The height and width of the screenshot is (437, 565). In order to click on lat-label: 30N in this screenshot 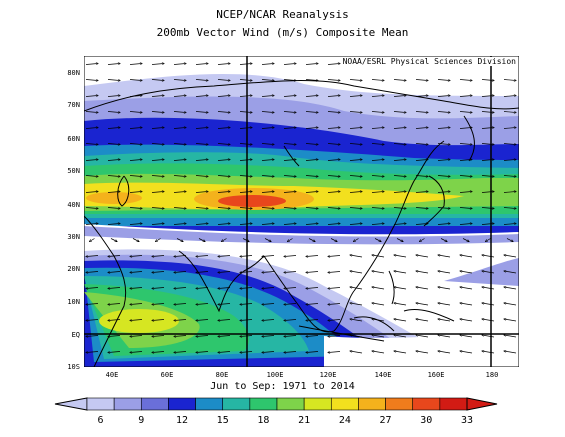, I will do `click(73, 237)`.